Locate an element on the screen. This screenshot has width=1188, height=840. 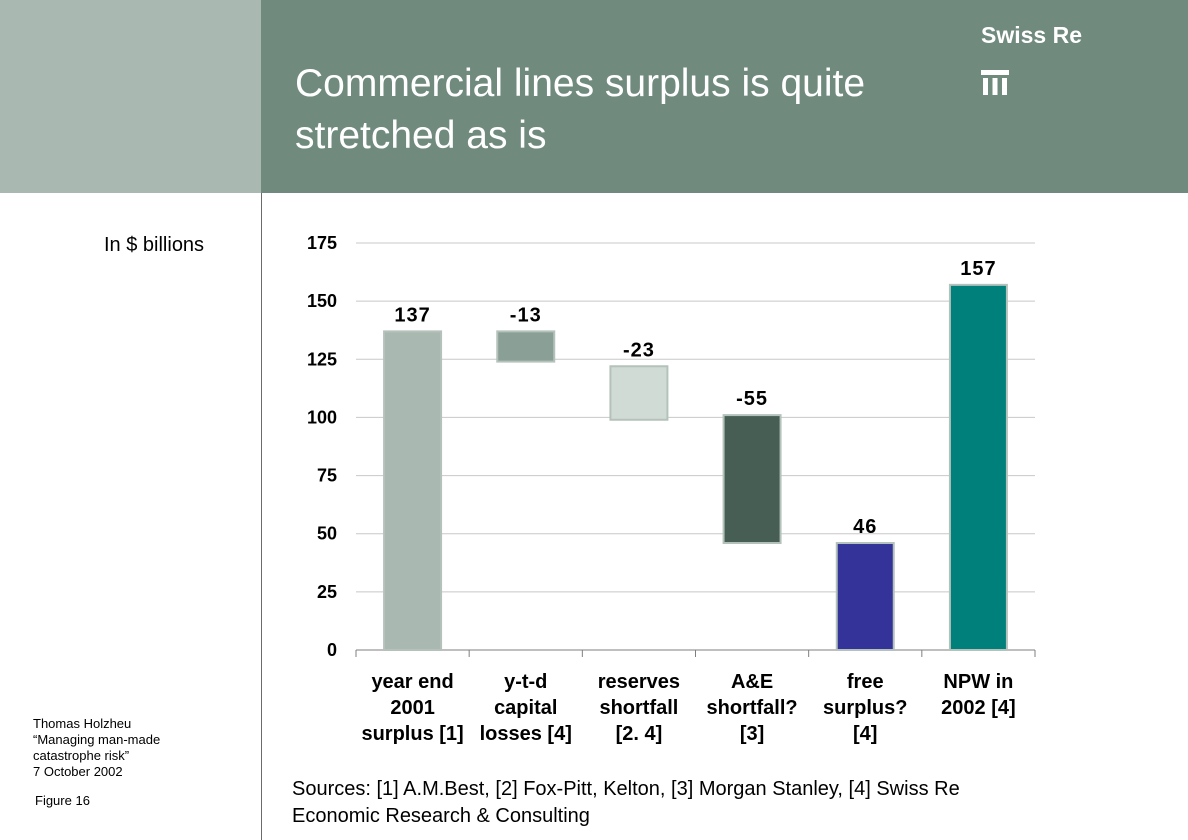
x-category-label-4-line-2: [4] is located at coordinates (865, 734).